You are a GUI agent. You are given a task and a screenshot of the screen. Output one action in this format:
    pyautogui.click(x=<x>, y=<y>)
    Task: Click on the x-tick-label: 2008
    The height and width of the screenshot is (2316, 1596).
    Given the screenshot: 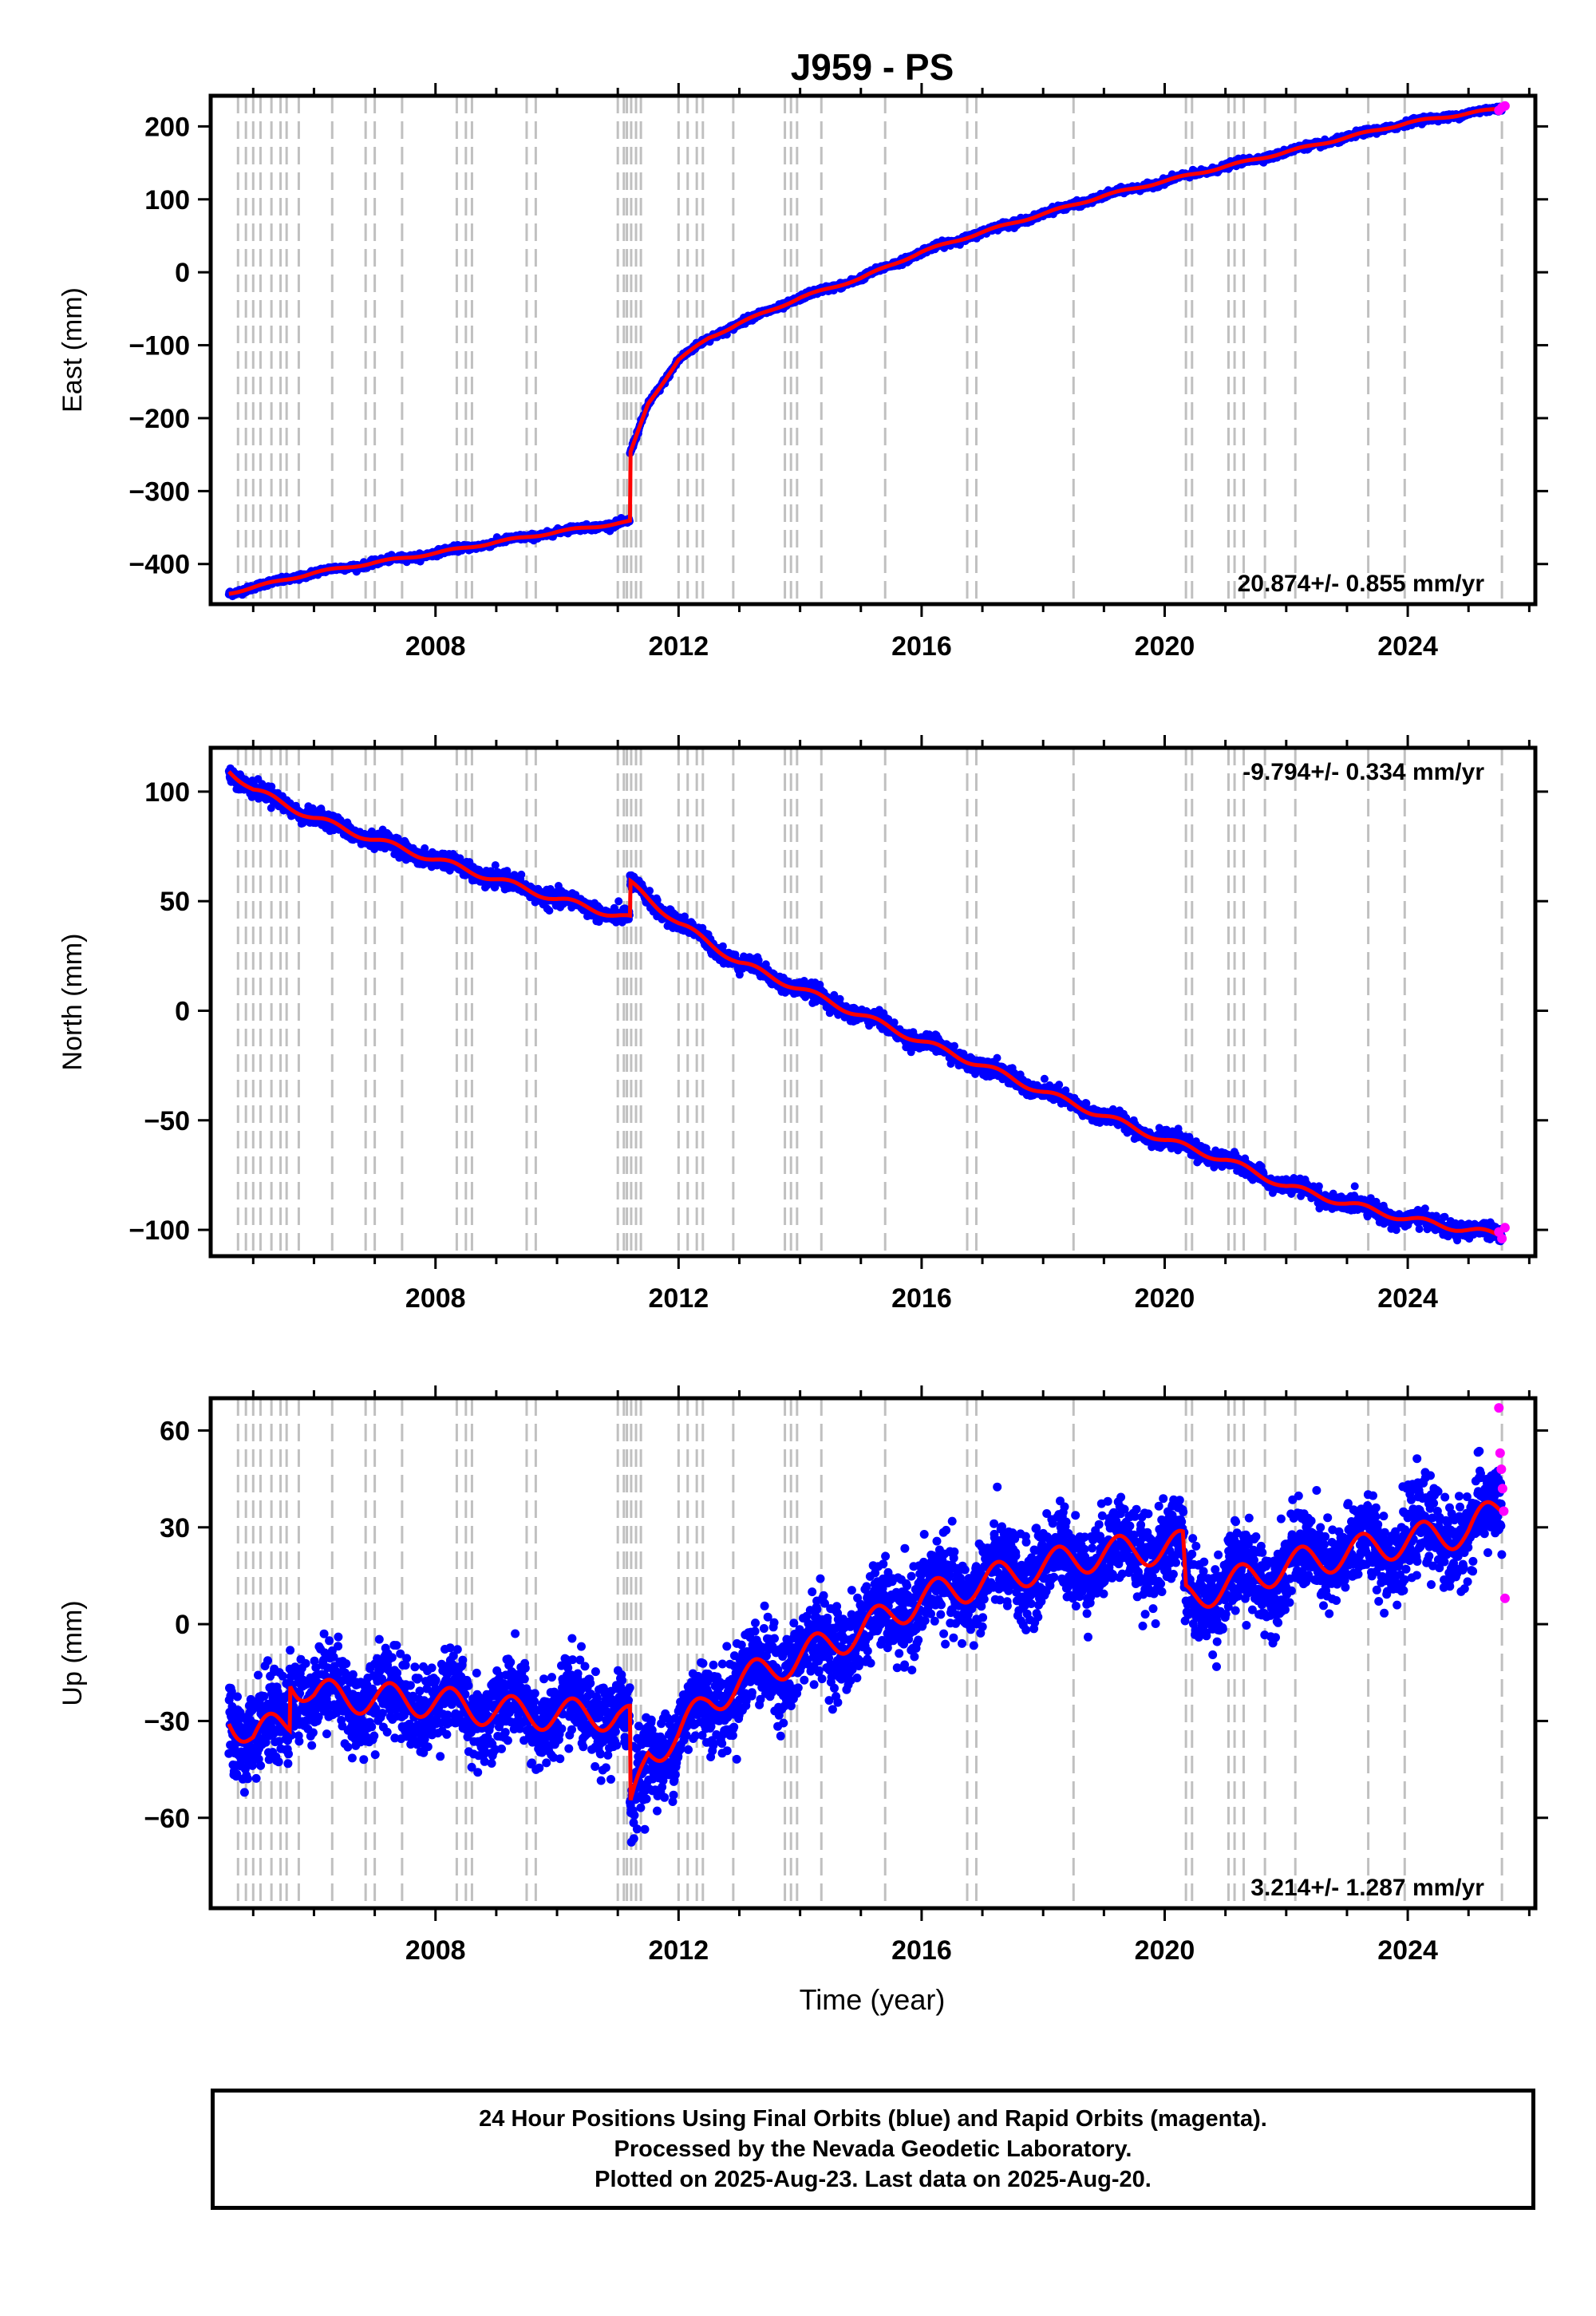 What is the action you would take?
    pyautogui.click(x=435, y=646)
    